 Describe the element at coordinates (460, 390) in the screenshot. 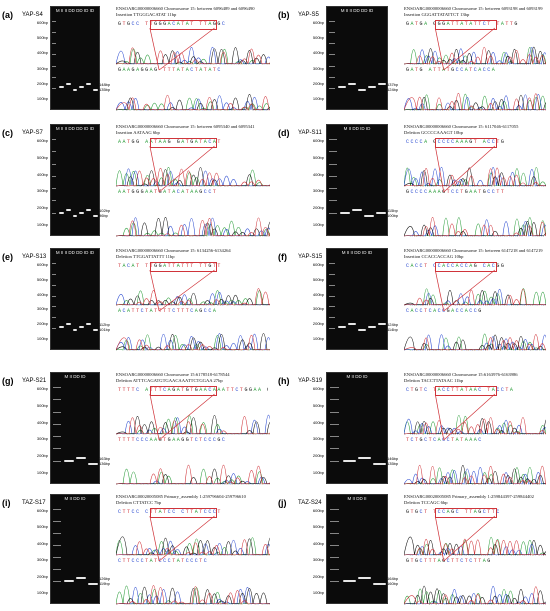

I see `sequence-top: CTGTC TACCTTATAAC TACCTA` at that location.